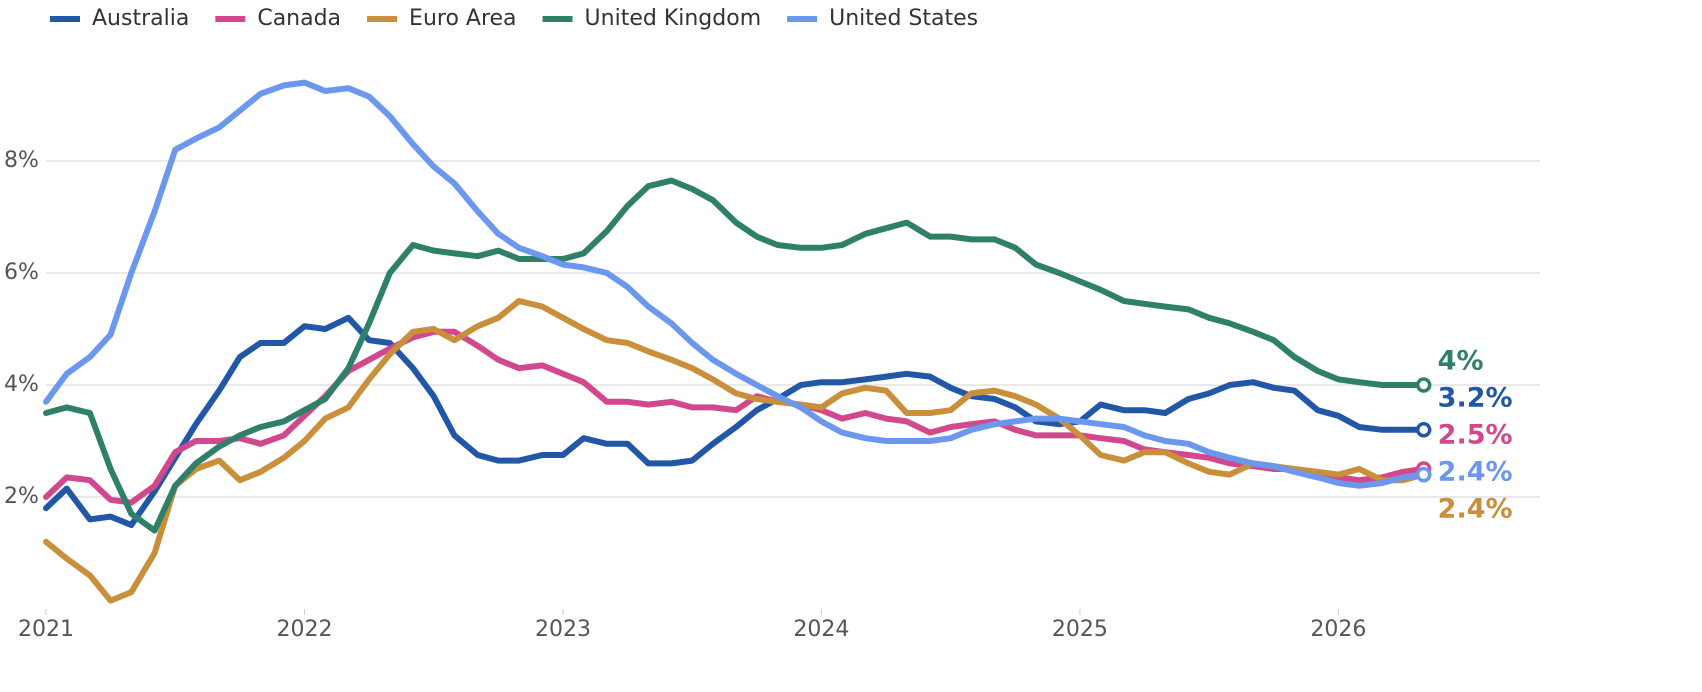 Image resolution: width=1702 pixels, height=692 pixels. What do you see at coordinates (463, 18) in the screenshot?
I see `legend-label: Euro Area` at bounding box center [463, 18].